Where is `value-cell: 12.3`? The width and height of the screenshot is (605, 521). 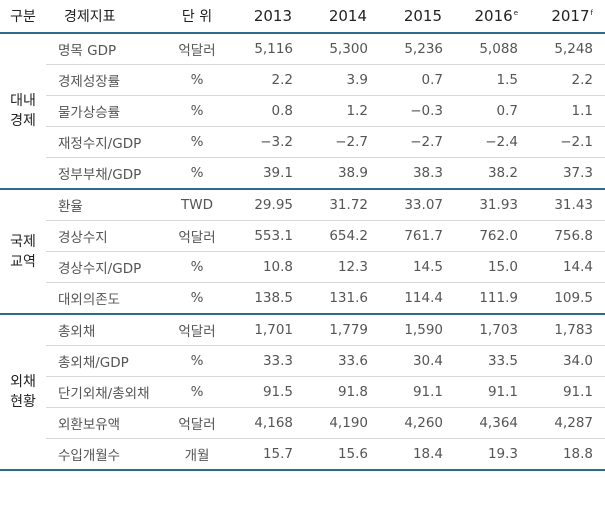
value-cell: 12.3 is located at coordinates (342, 267).